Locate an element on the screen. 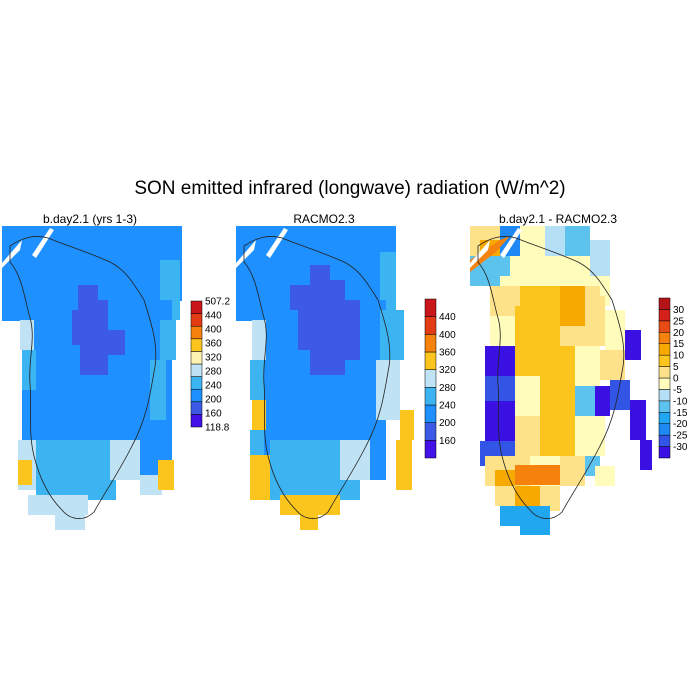 This screenshot has height=700, width=700. colorbar-observation: 160 200 240 280 320 360 400 440 is located at coordinates (440, 378).